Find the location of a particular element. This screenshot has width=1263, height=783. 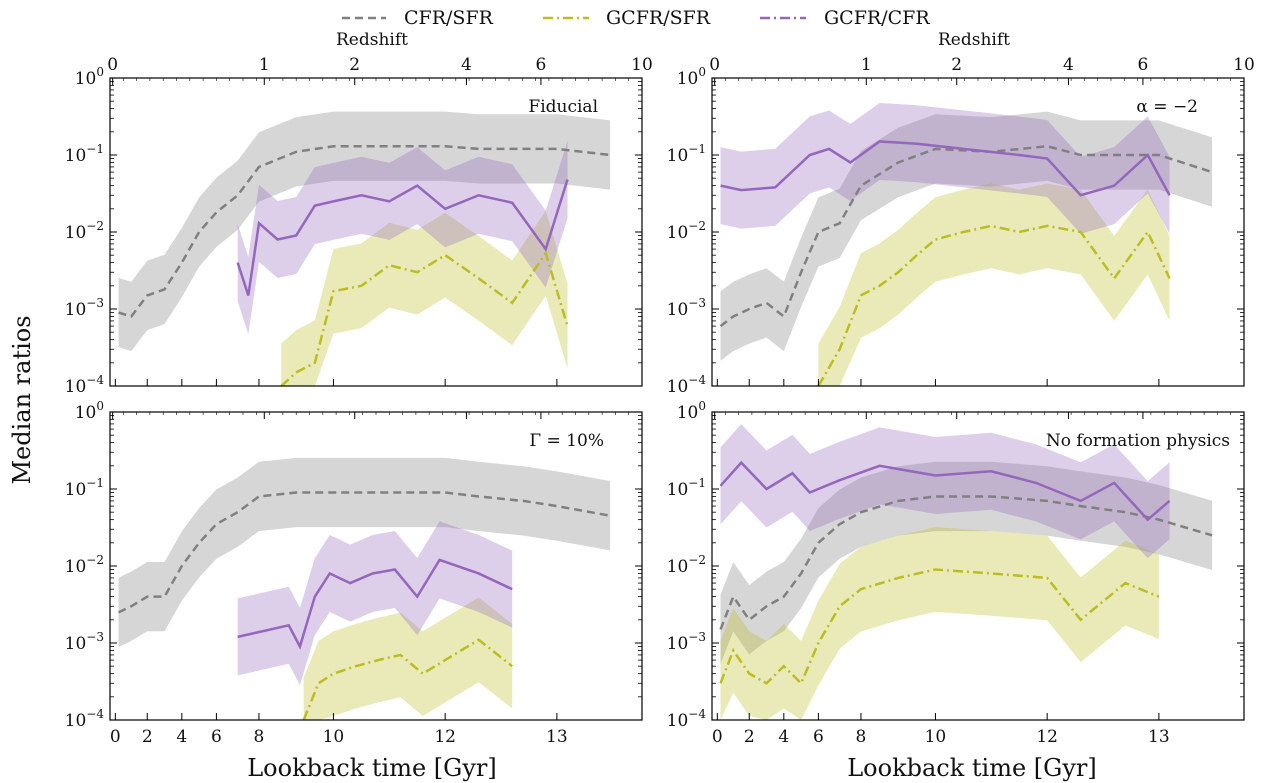

legend-label-cfr-sfr: CFR/SFR is located at coordinates (449, 18).